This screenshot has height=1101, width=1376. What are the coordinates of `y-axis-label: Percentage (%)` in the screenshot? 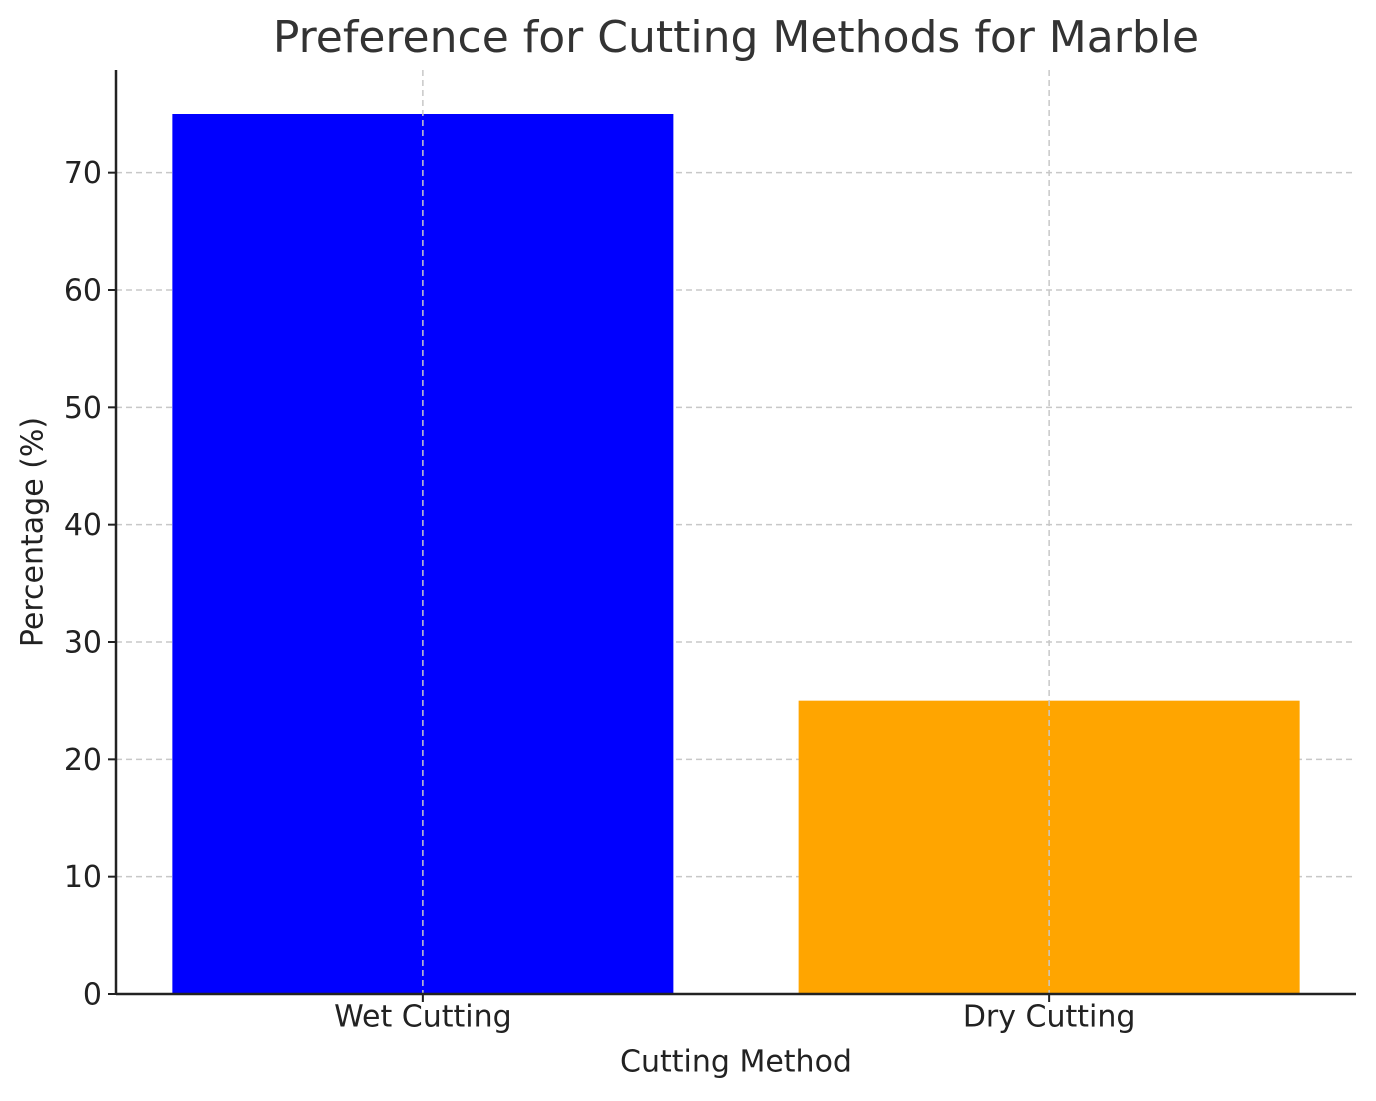 It's located at (33, 532).